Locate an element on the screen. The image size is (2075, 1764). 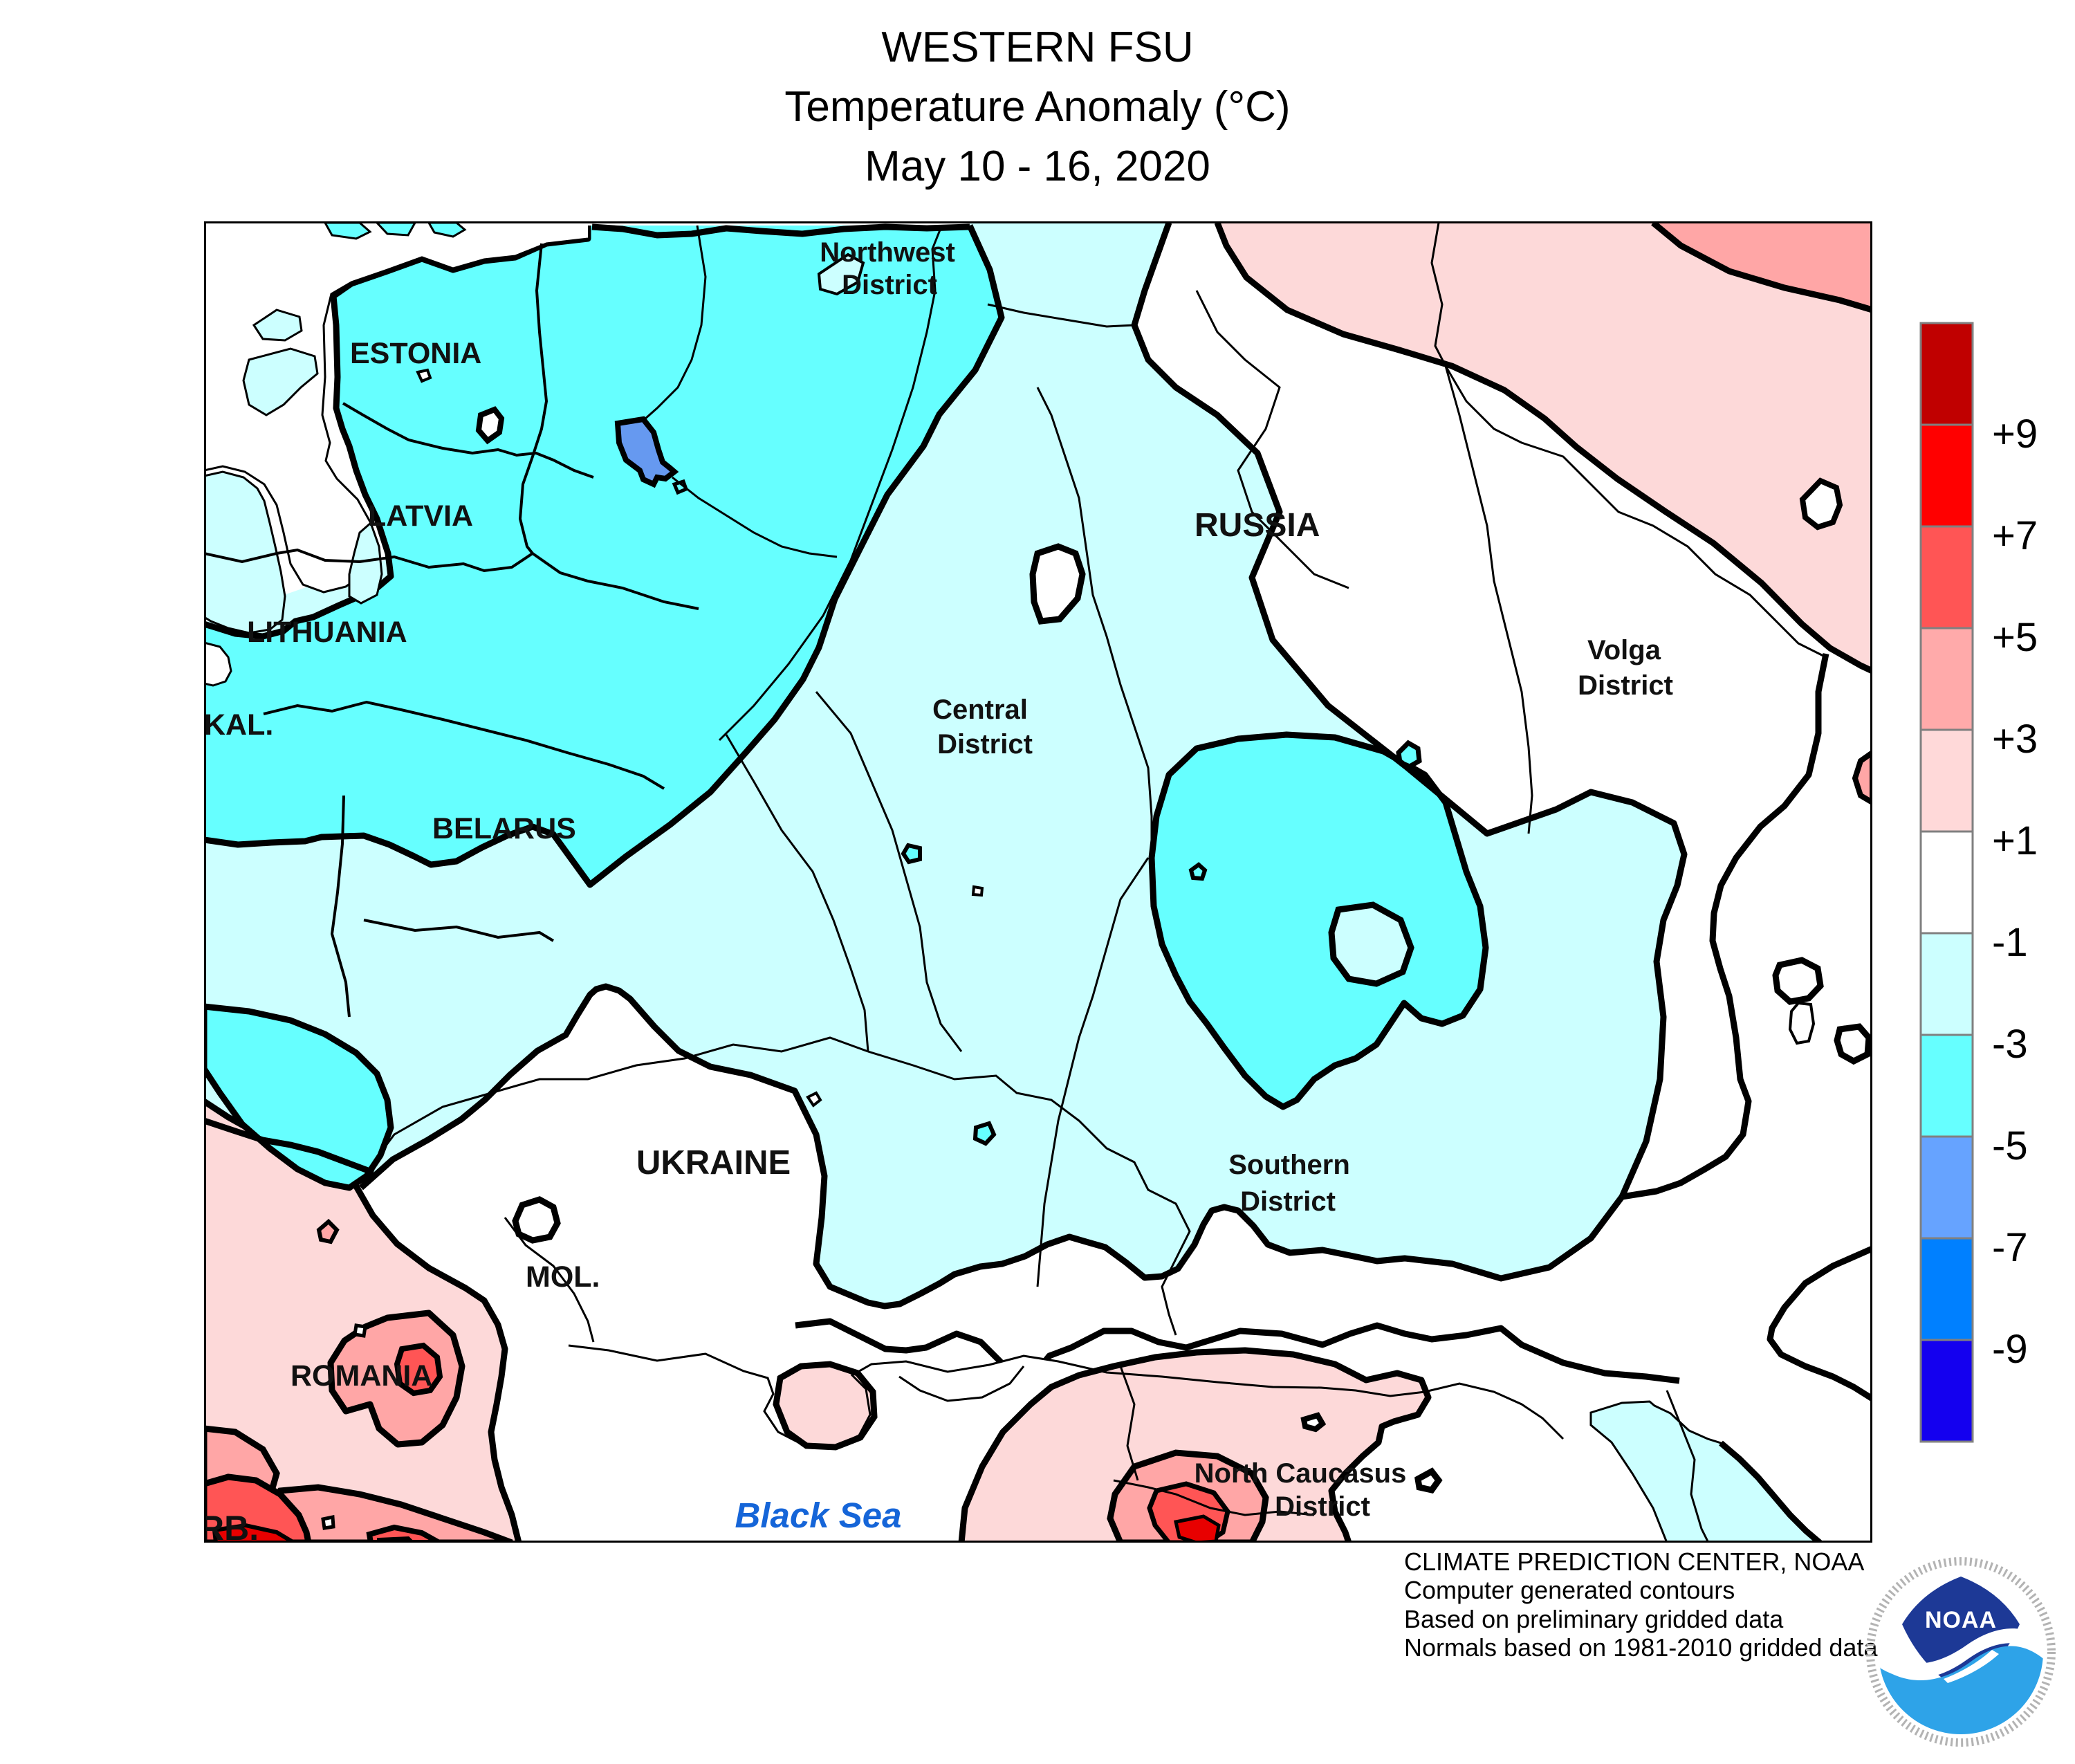
svg-text: ROMANIA is located at coordinates (361, 1376).